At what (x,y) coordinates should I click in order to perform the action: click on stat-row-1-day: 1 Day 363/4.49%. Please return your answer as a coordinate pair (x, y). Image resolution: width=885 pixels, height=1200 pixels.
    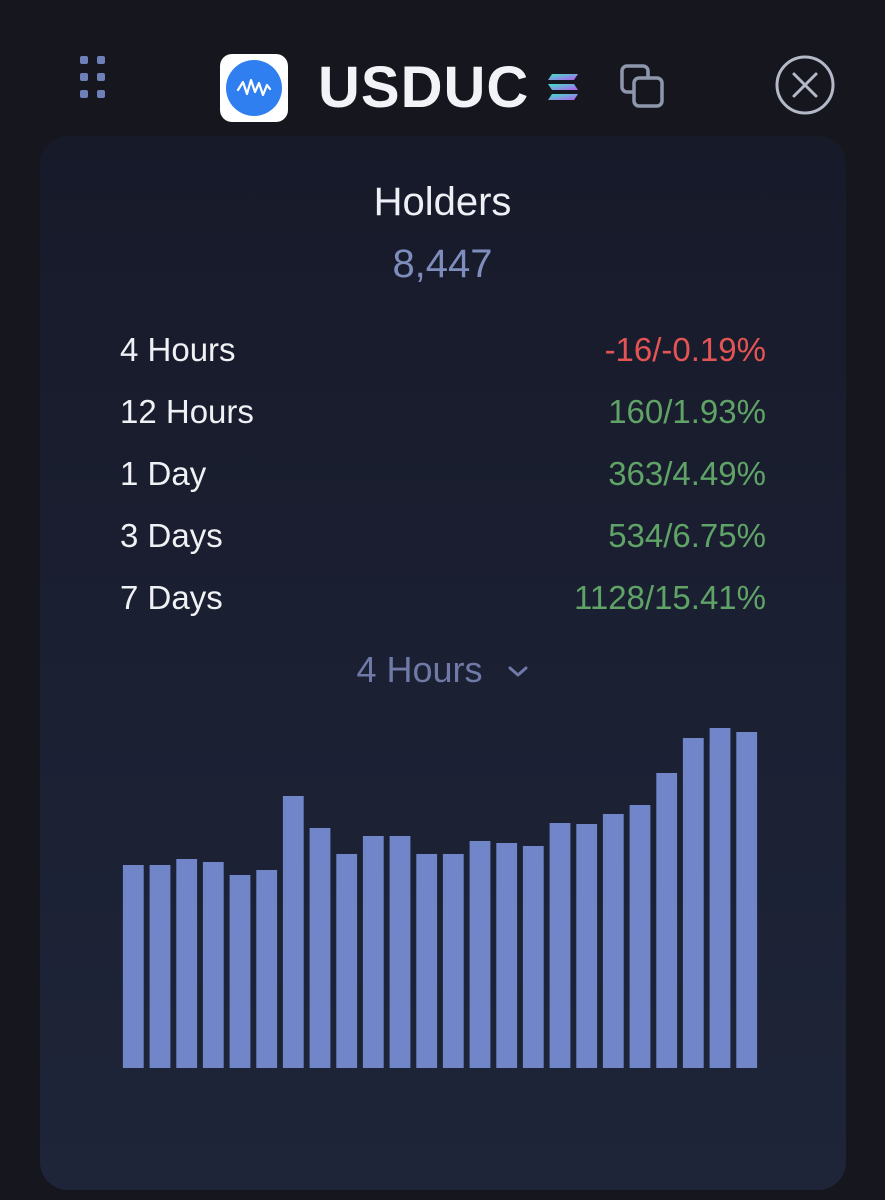
    Looking at the image, I should click on (443, 481).